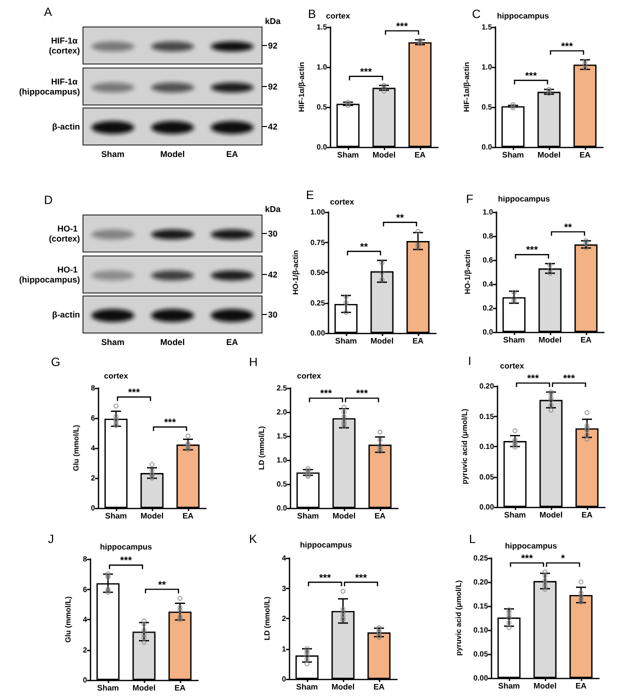 This screenshot has height=699, width=618. Describe the element at coordinates (310, 195) in the screenshot. I see `chart-title: E` at that location.